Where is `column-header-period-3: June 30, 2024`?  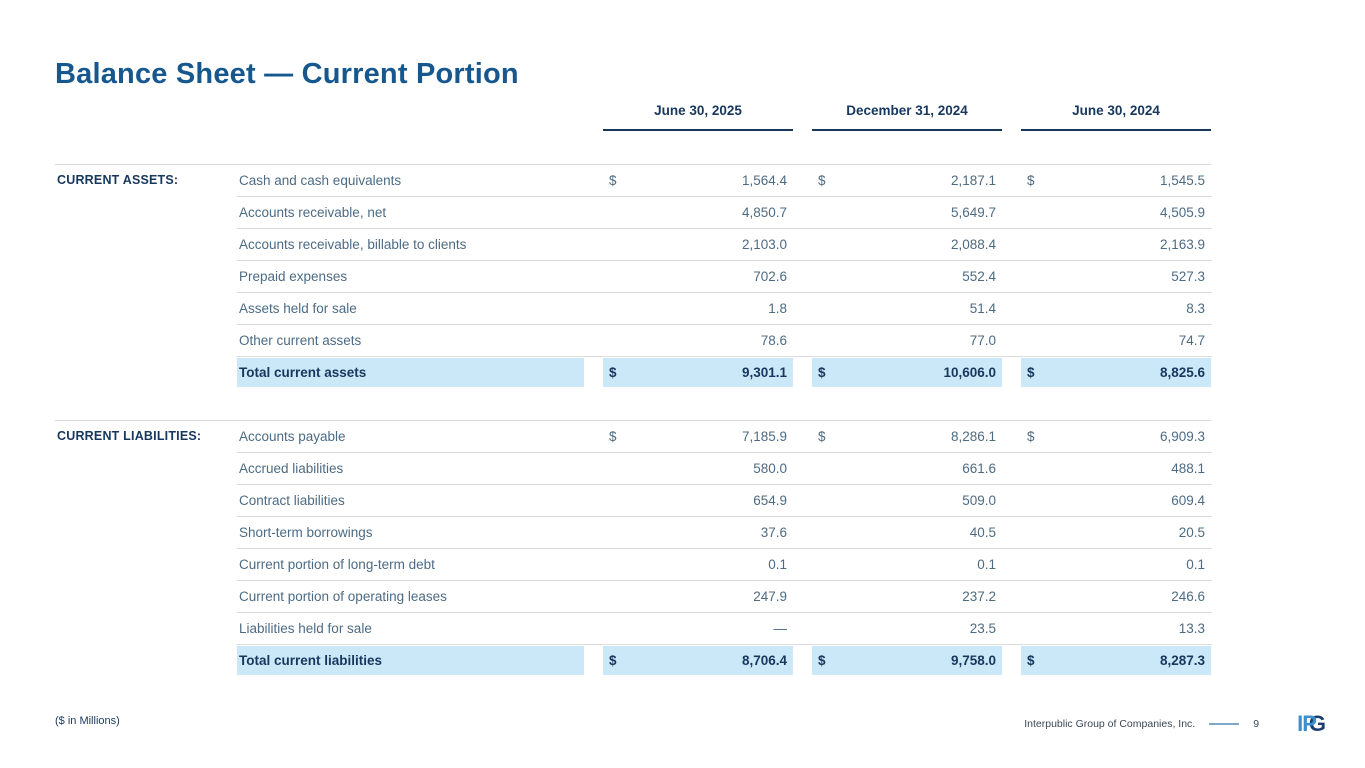
column-header-period-3: June 30, 2024 is located at coordinates (1116, 117).